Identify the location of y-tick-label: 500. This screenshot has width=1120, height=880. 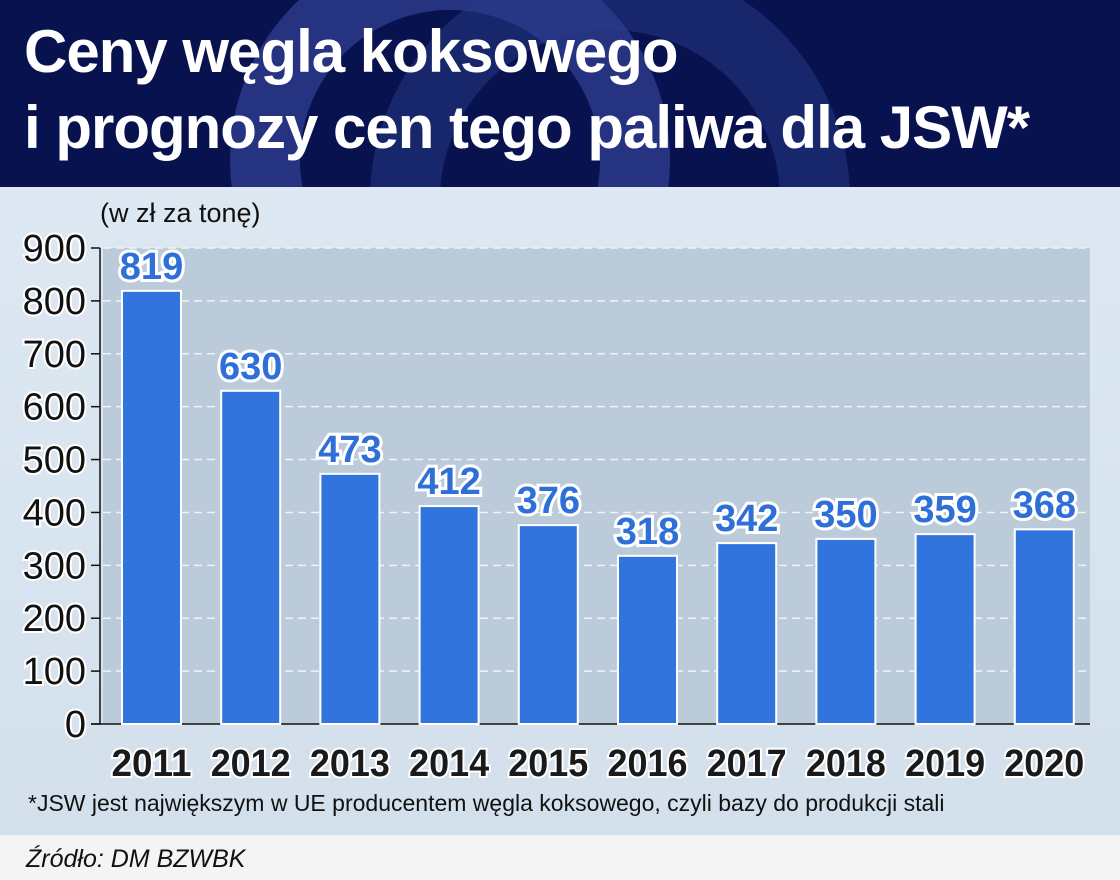
(54, 461).